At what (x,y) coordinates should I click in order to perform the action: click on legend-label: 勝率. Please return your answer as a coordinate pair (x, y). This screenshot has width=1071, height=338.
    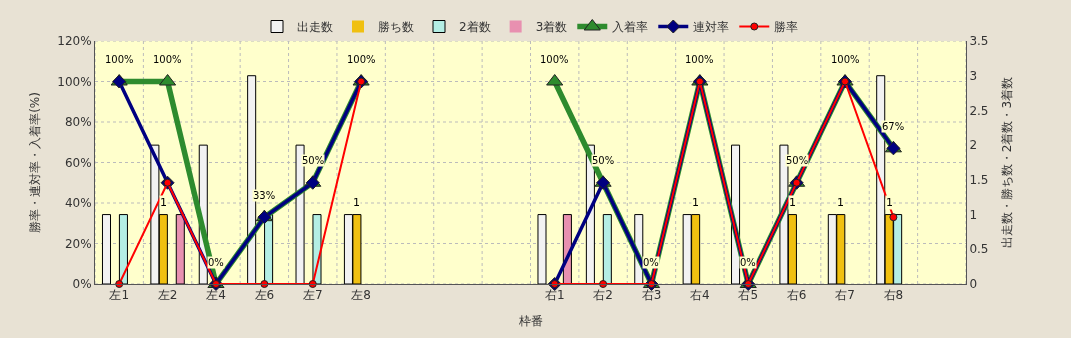
    Looking at the image, I should click on (786, 27).